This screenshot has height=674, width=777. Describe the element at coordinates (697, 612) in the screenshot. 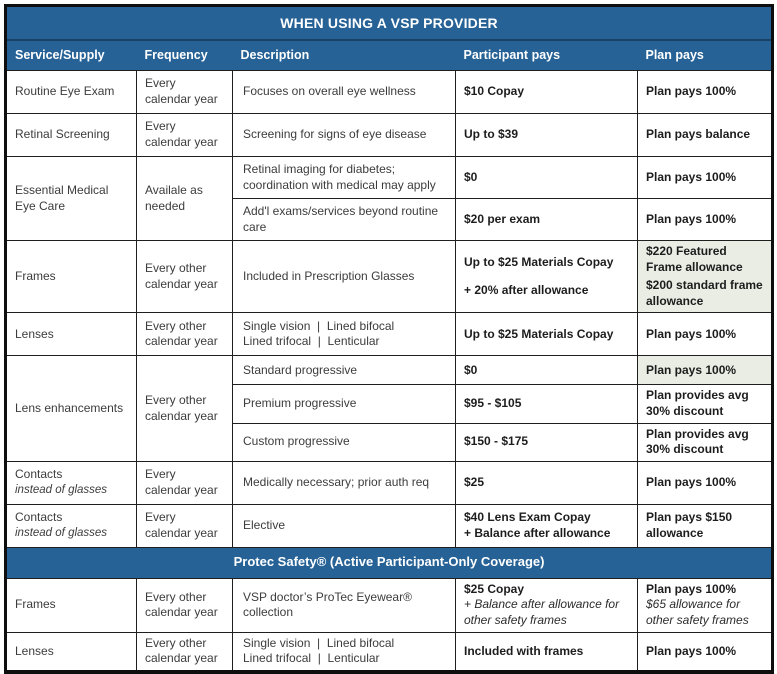

I see `plan-pays-note: $65 allowance for other safety frames` at that location.